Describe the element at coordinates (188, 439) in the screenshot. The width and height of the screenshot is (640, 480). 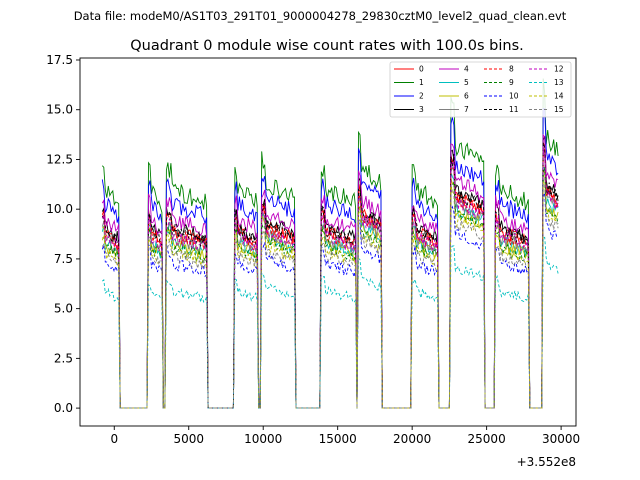
I see `x-tick-label: 5000` at that location.